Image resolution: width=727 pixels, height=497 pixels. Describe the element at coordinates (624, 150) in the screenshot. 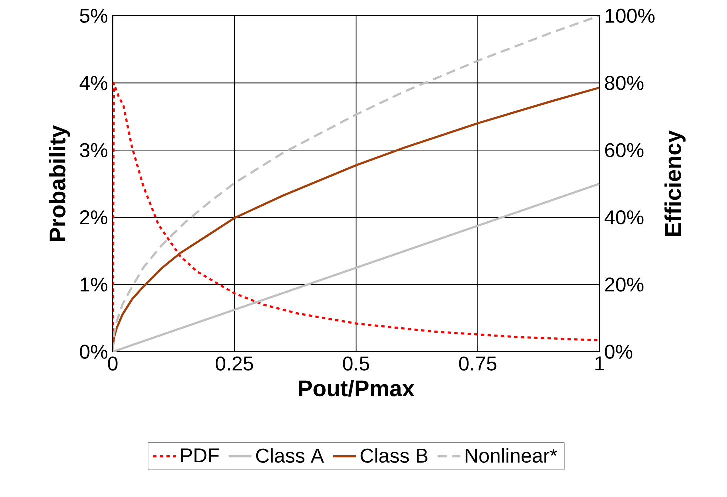

I see `y2-tick-label: 60%` at that location.